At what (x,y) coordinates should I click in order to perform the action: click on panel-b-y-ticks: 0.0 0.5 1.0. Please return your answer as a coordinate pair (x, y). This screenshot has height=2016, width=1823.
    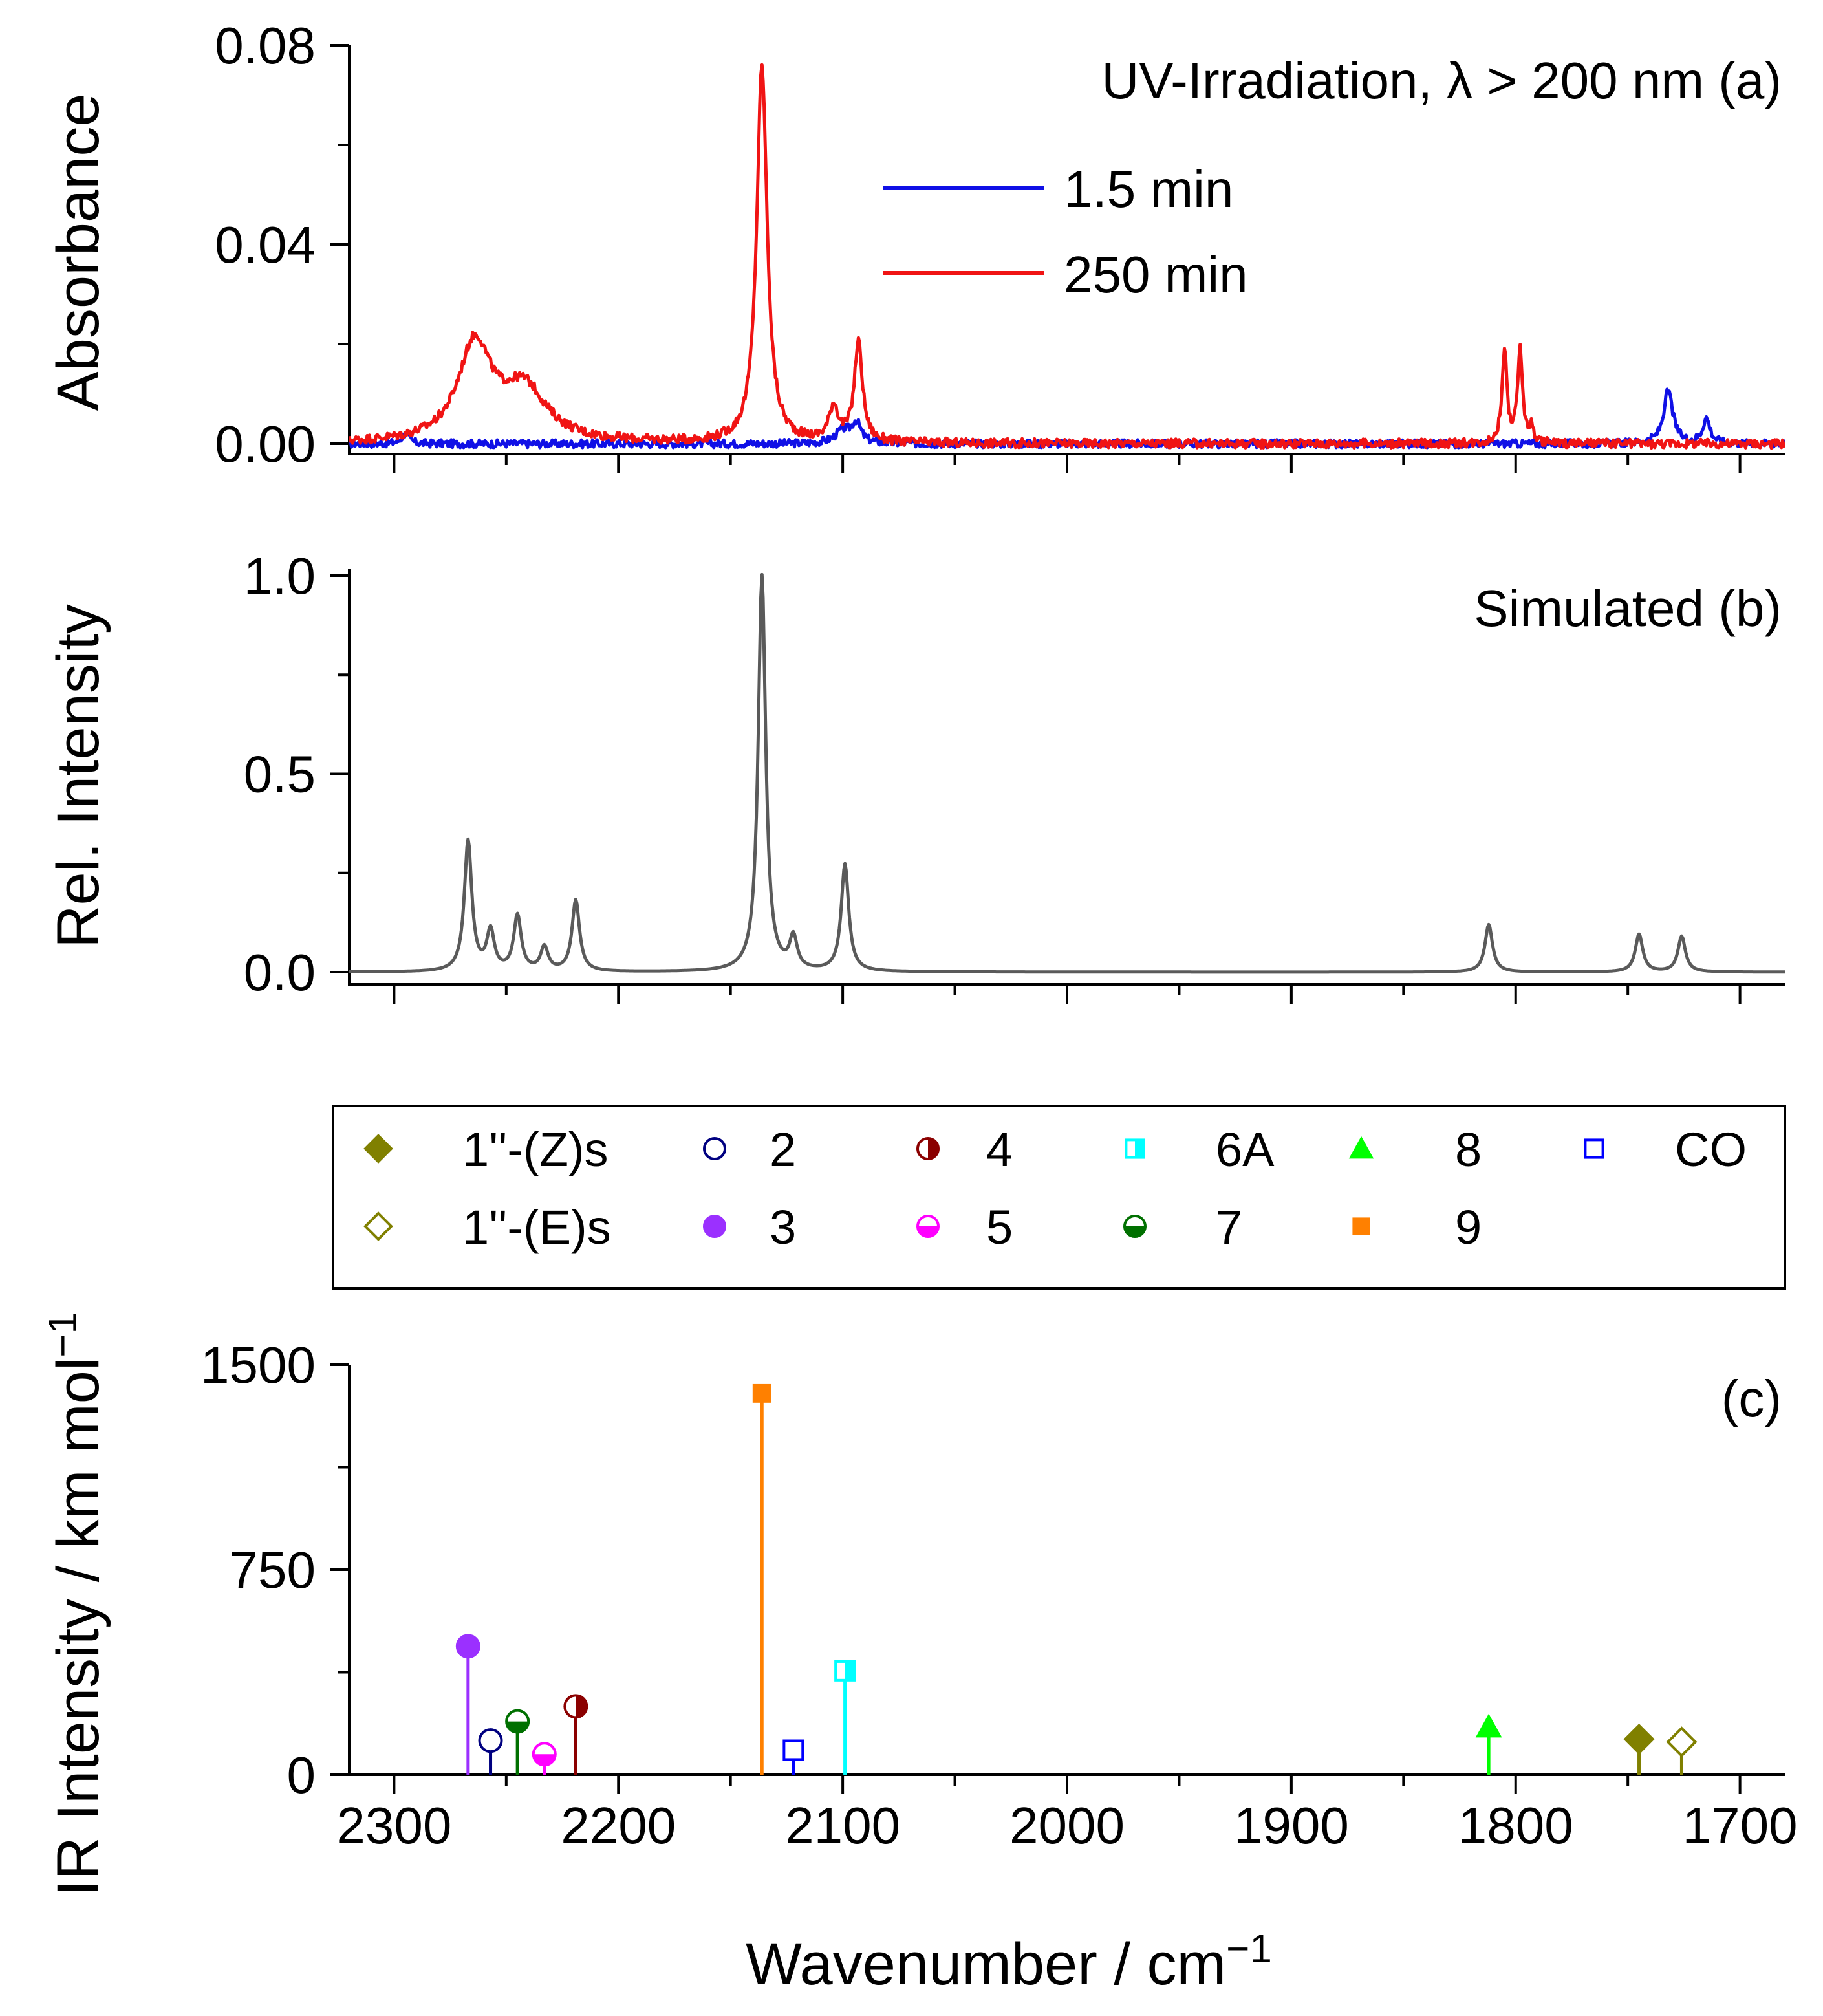
    Looking at the image, I should click on (296, 774).